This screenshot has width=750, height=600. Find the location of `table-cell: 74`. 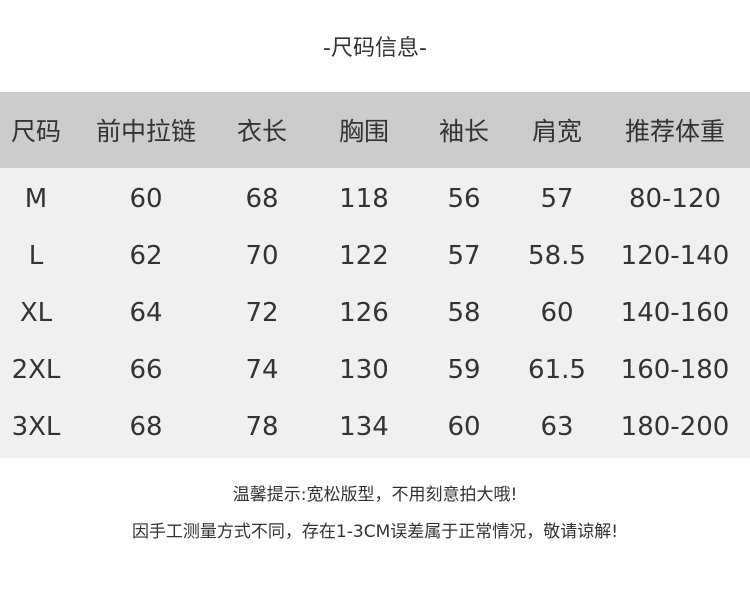

table-cell: 74 is located at coordinates (262, 369).